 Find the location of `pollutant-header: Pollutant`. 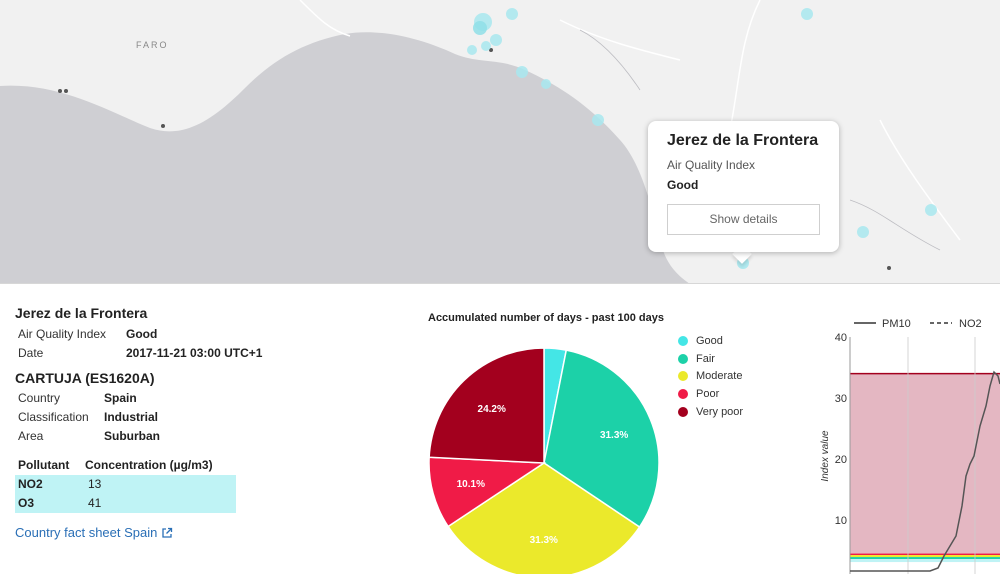

pollutant-header: Pollutant is located at coordinates (44, 465).